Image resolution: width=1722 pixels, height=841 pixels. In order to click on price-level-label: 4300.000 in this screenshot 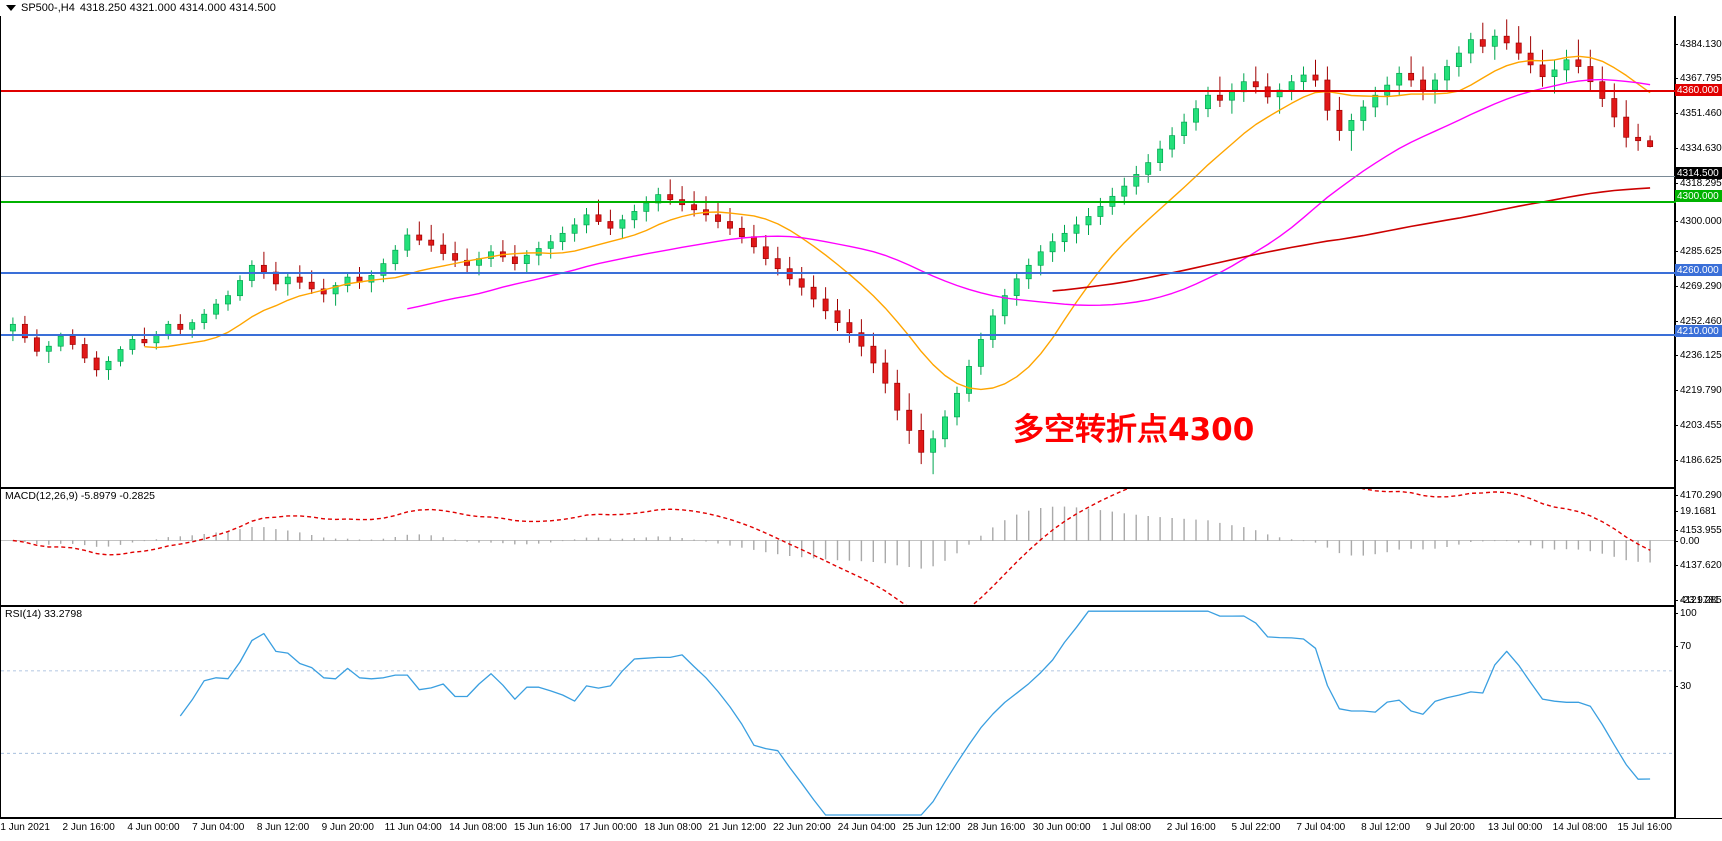, I will do `click(1698, 196)`.